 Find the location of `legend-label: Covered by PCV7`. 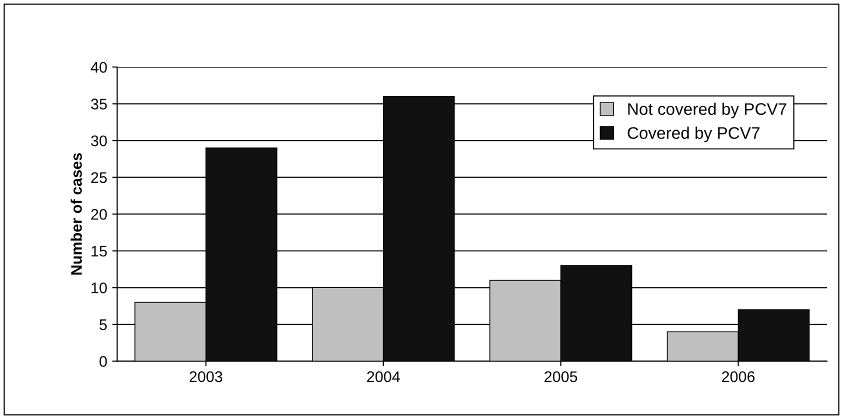

legend-label: Covered by PCV7 is located at coordinates (694, 134).